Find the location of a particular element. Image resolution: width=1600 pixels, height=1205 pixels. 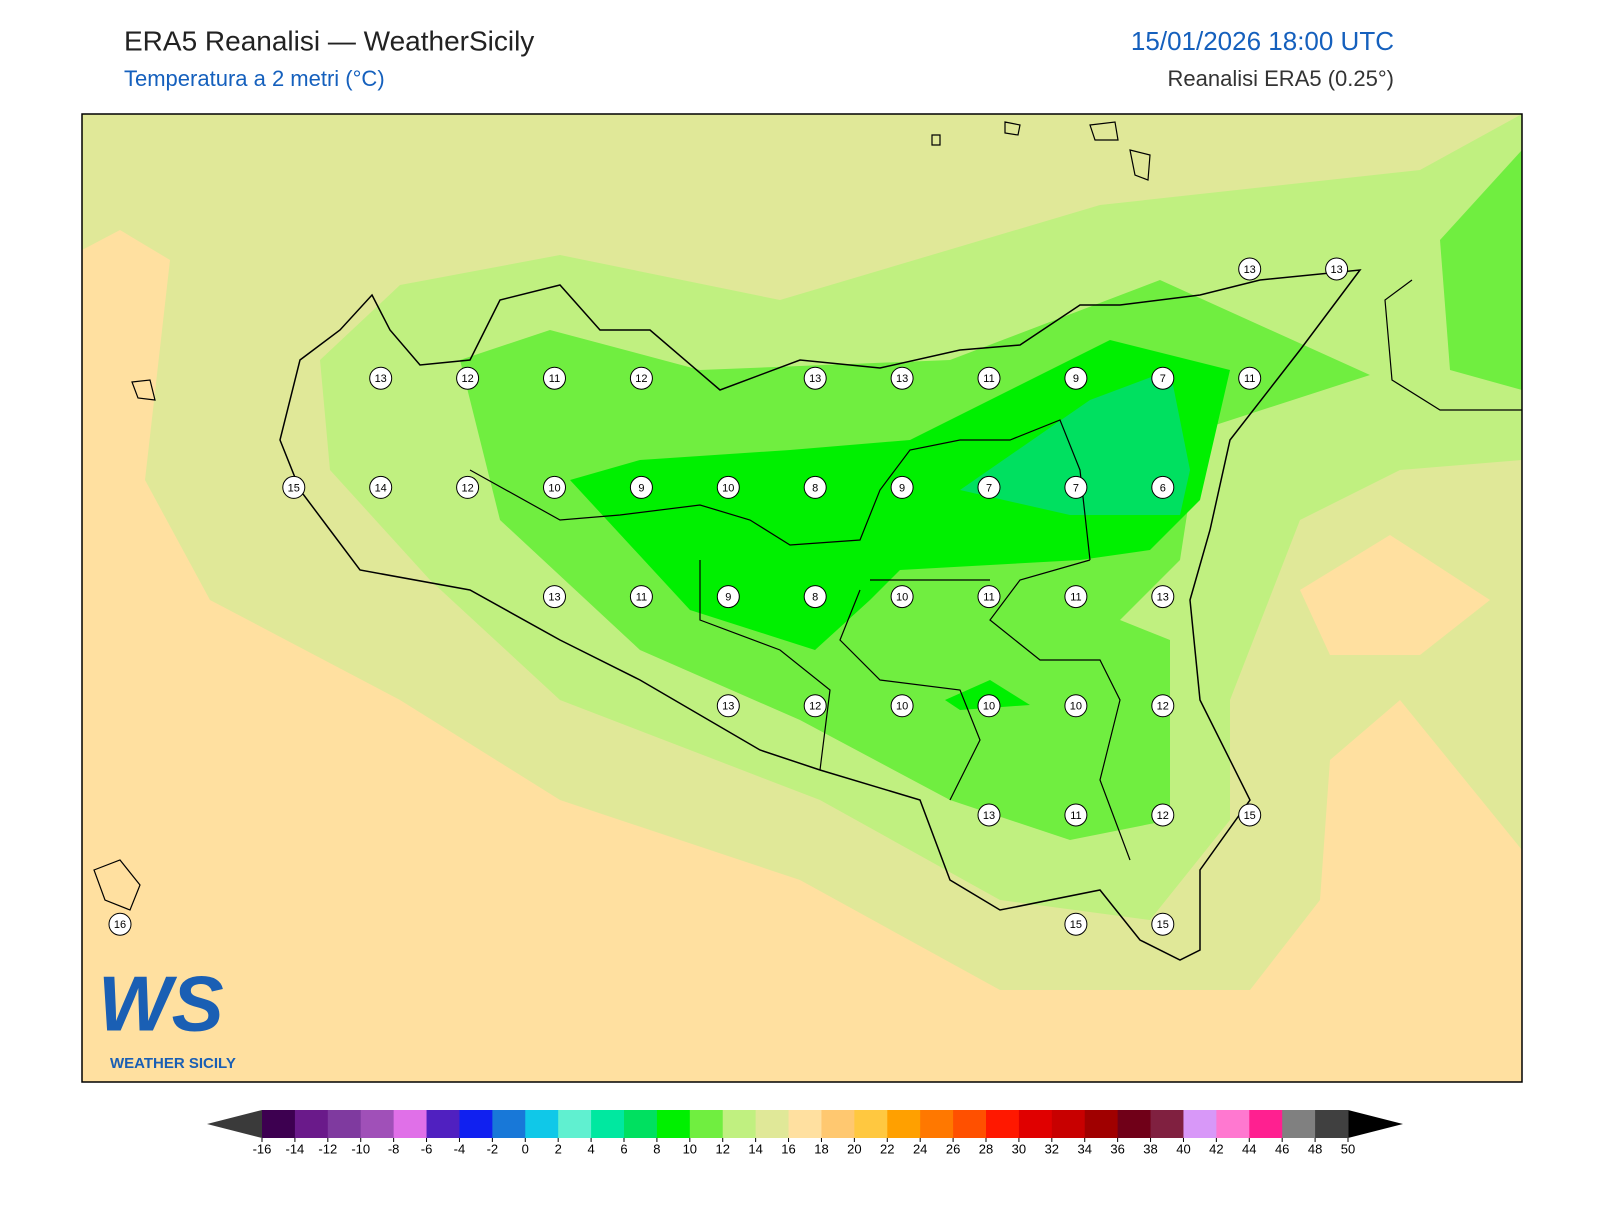

colorbar-label: 32 is located at coordinates (1052, 1148).